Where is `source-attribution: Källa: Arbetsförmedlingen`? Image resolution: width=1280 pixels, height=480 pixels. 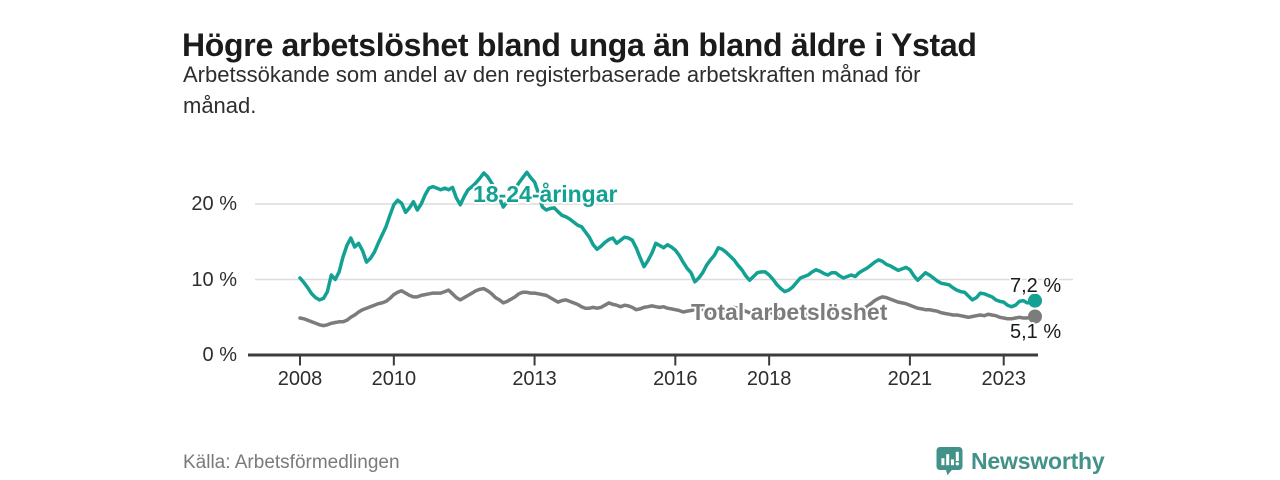 source-attribution: Källa: Arbetsförmedlingen is located at coordinates (291, 462).